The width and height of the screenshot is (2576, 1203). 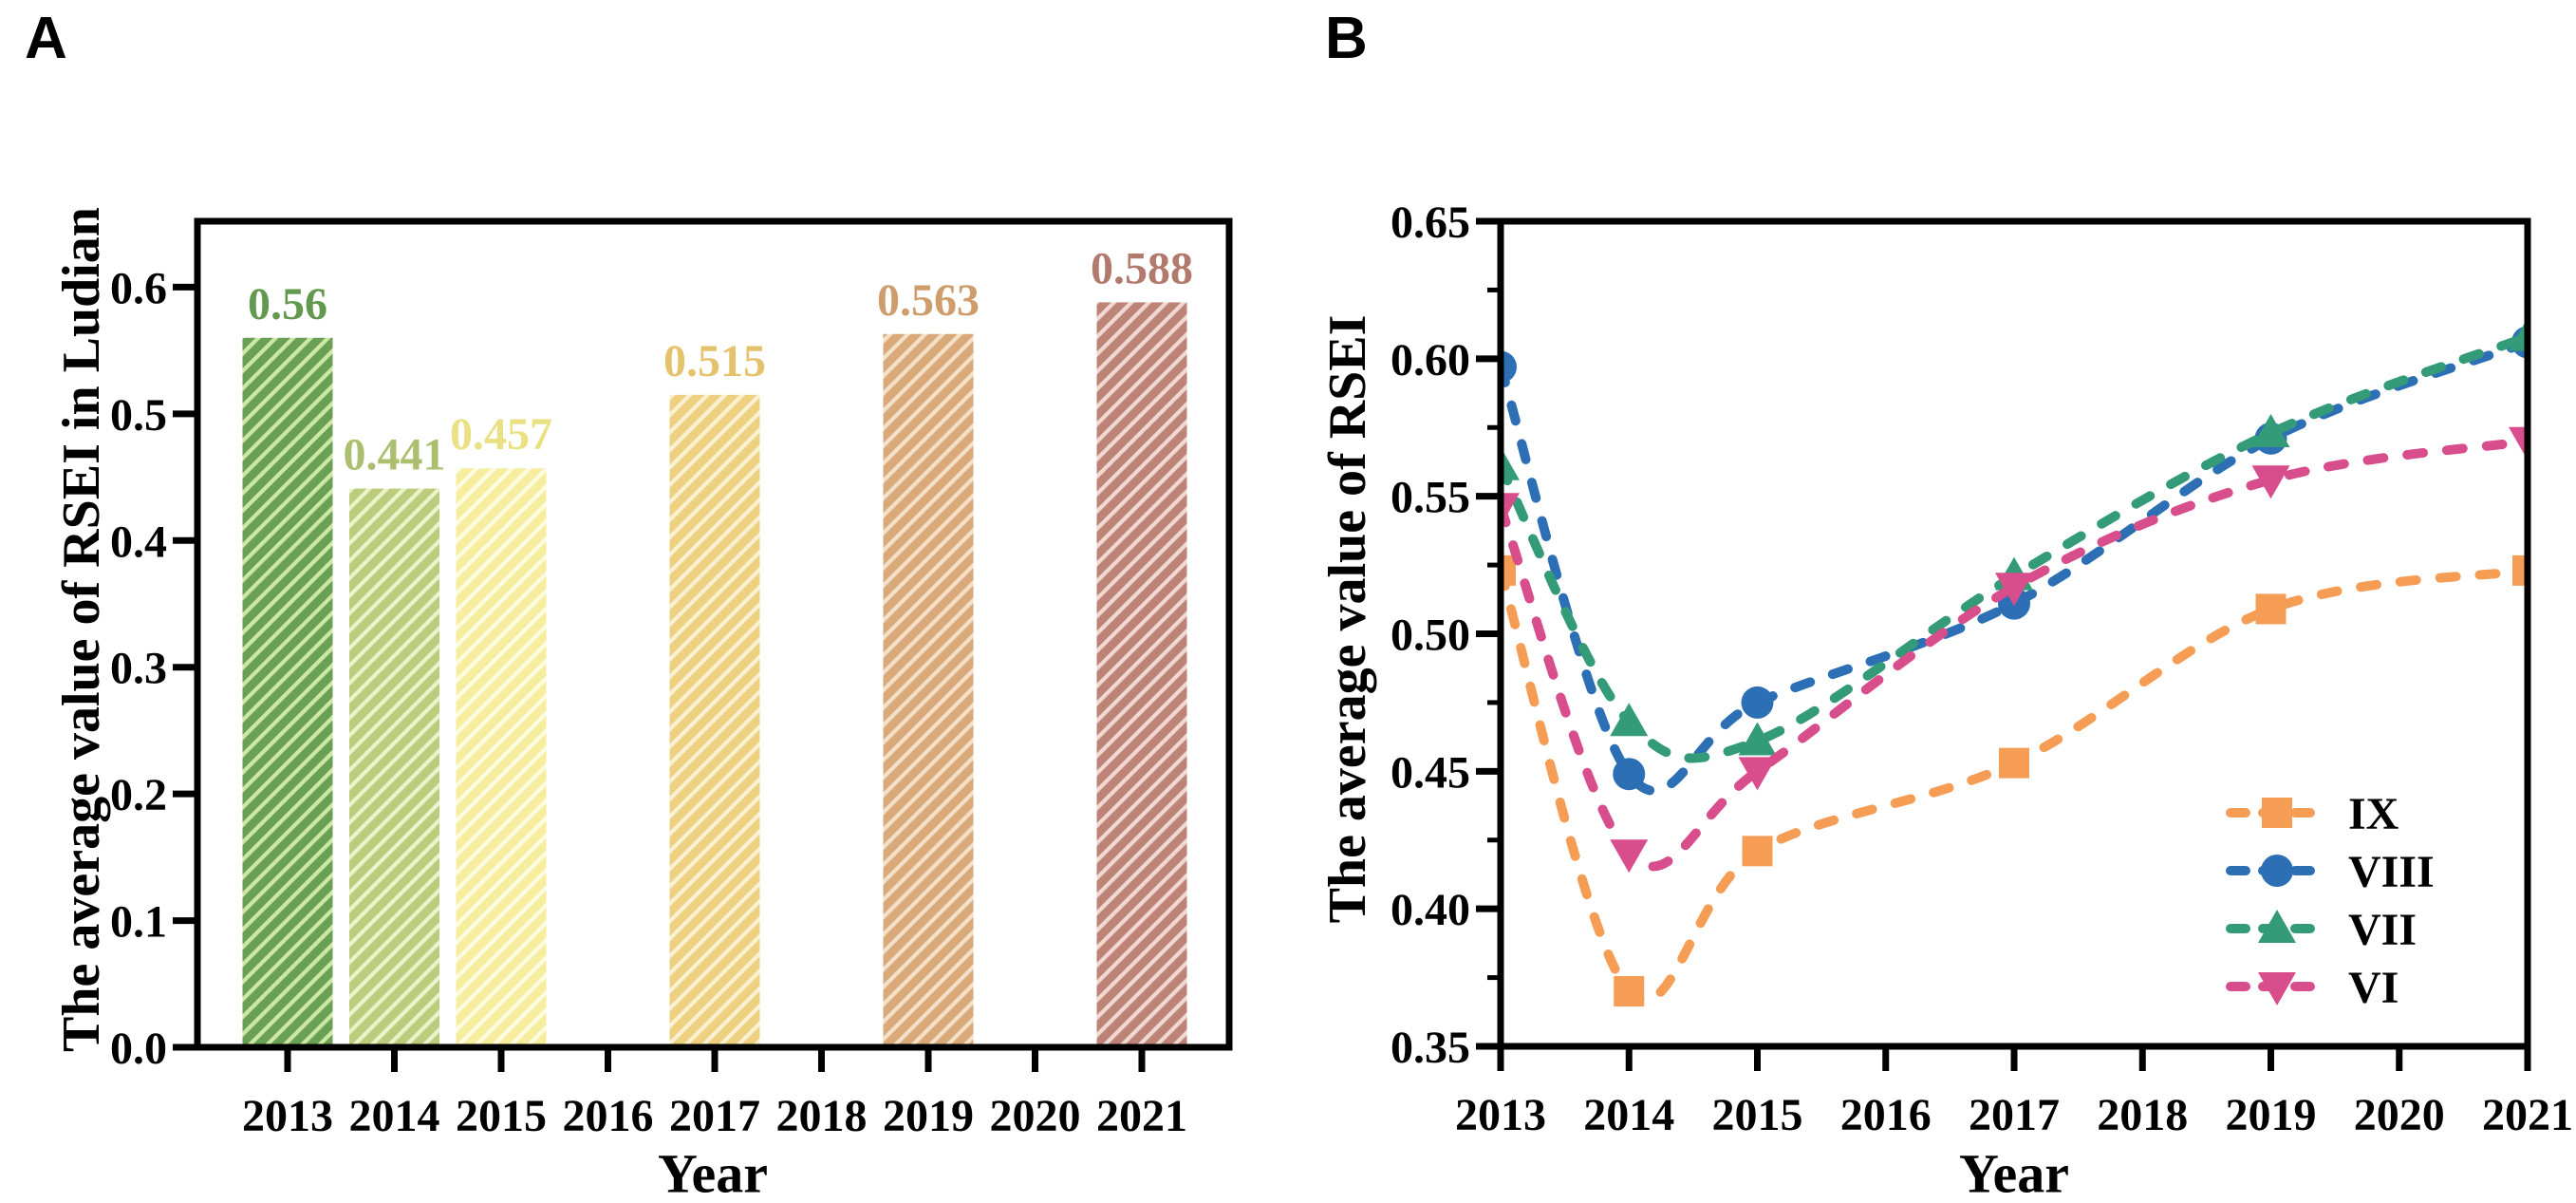 I want to click on bar-2019, so click(x=928, y=690).